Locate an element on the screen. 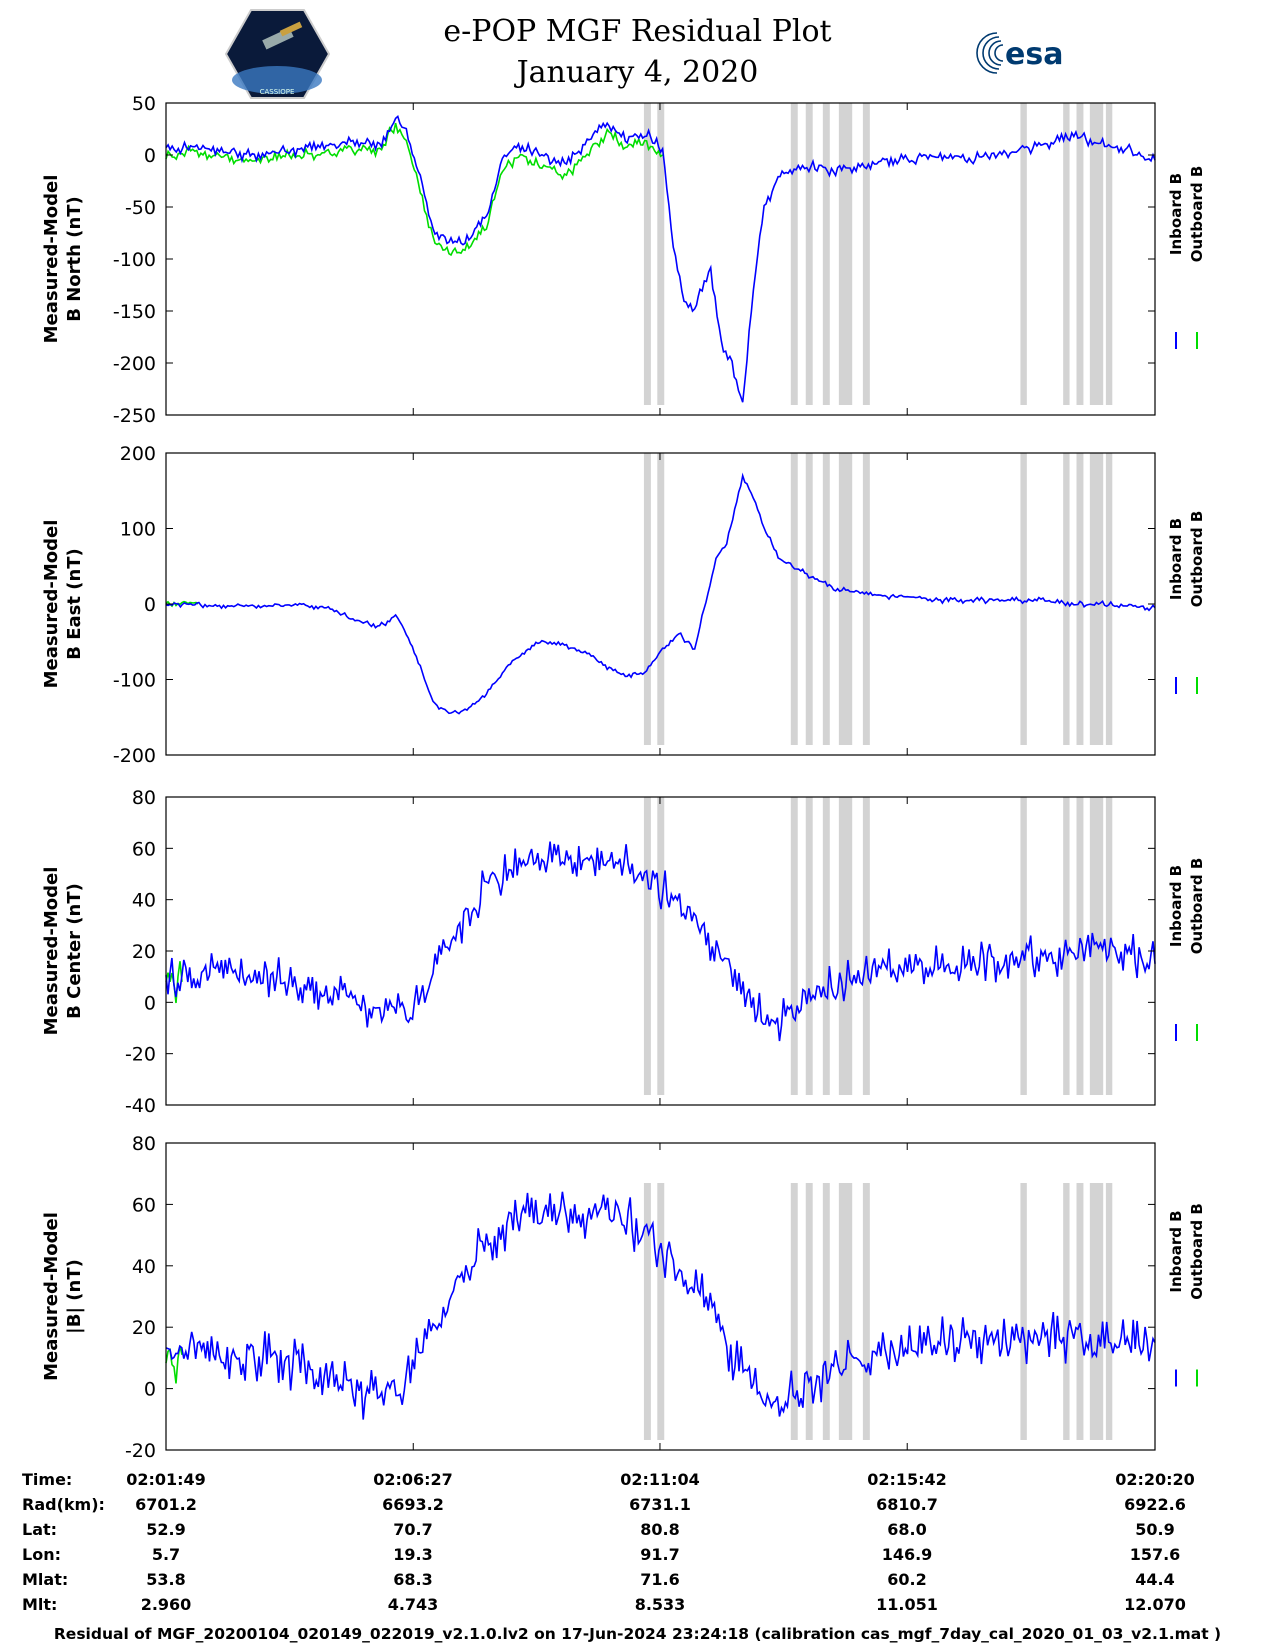  y-axis-label: B Center (nT) is located at coordinates (74, 951).